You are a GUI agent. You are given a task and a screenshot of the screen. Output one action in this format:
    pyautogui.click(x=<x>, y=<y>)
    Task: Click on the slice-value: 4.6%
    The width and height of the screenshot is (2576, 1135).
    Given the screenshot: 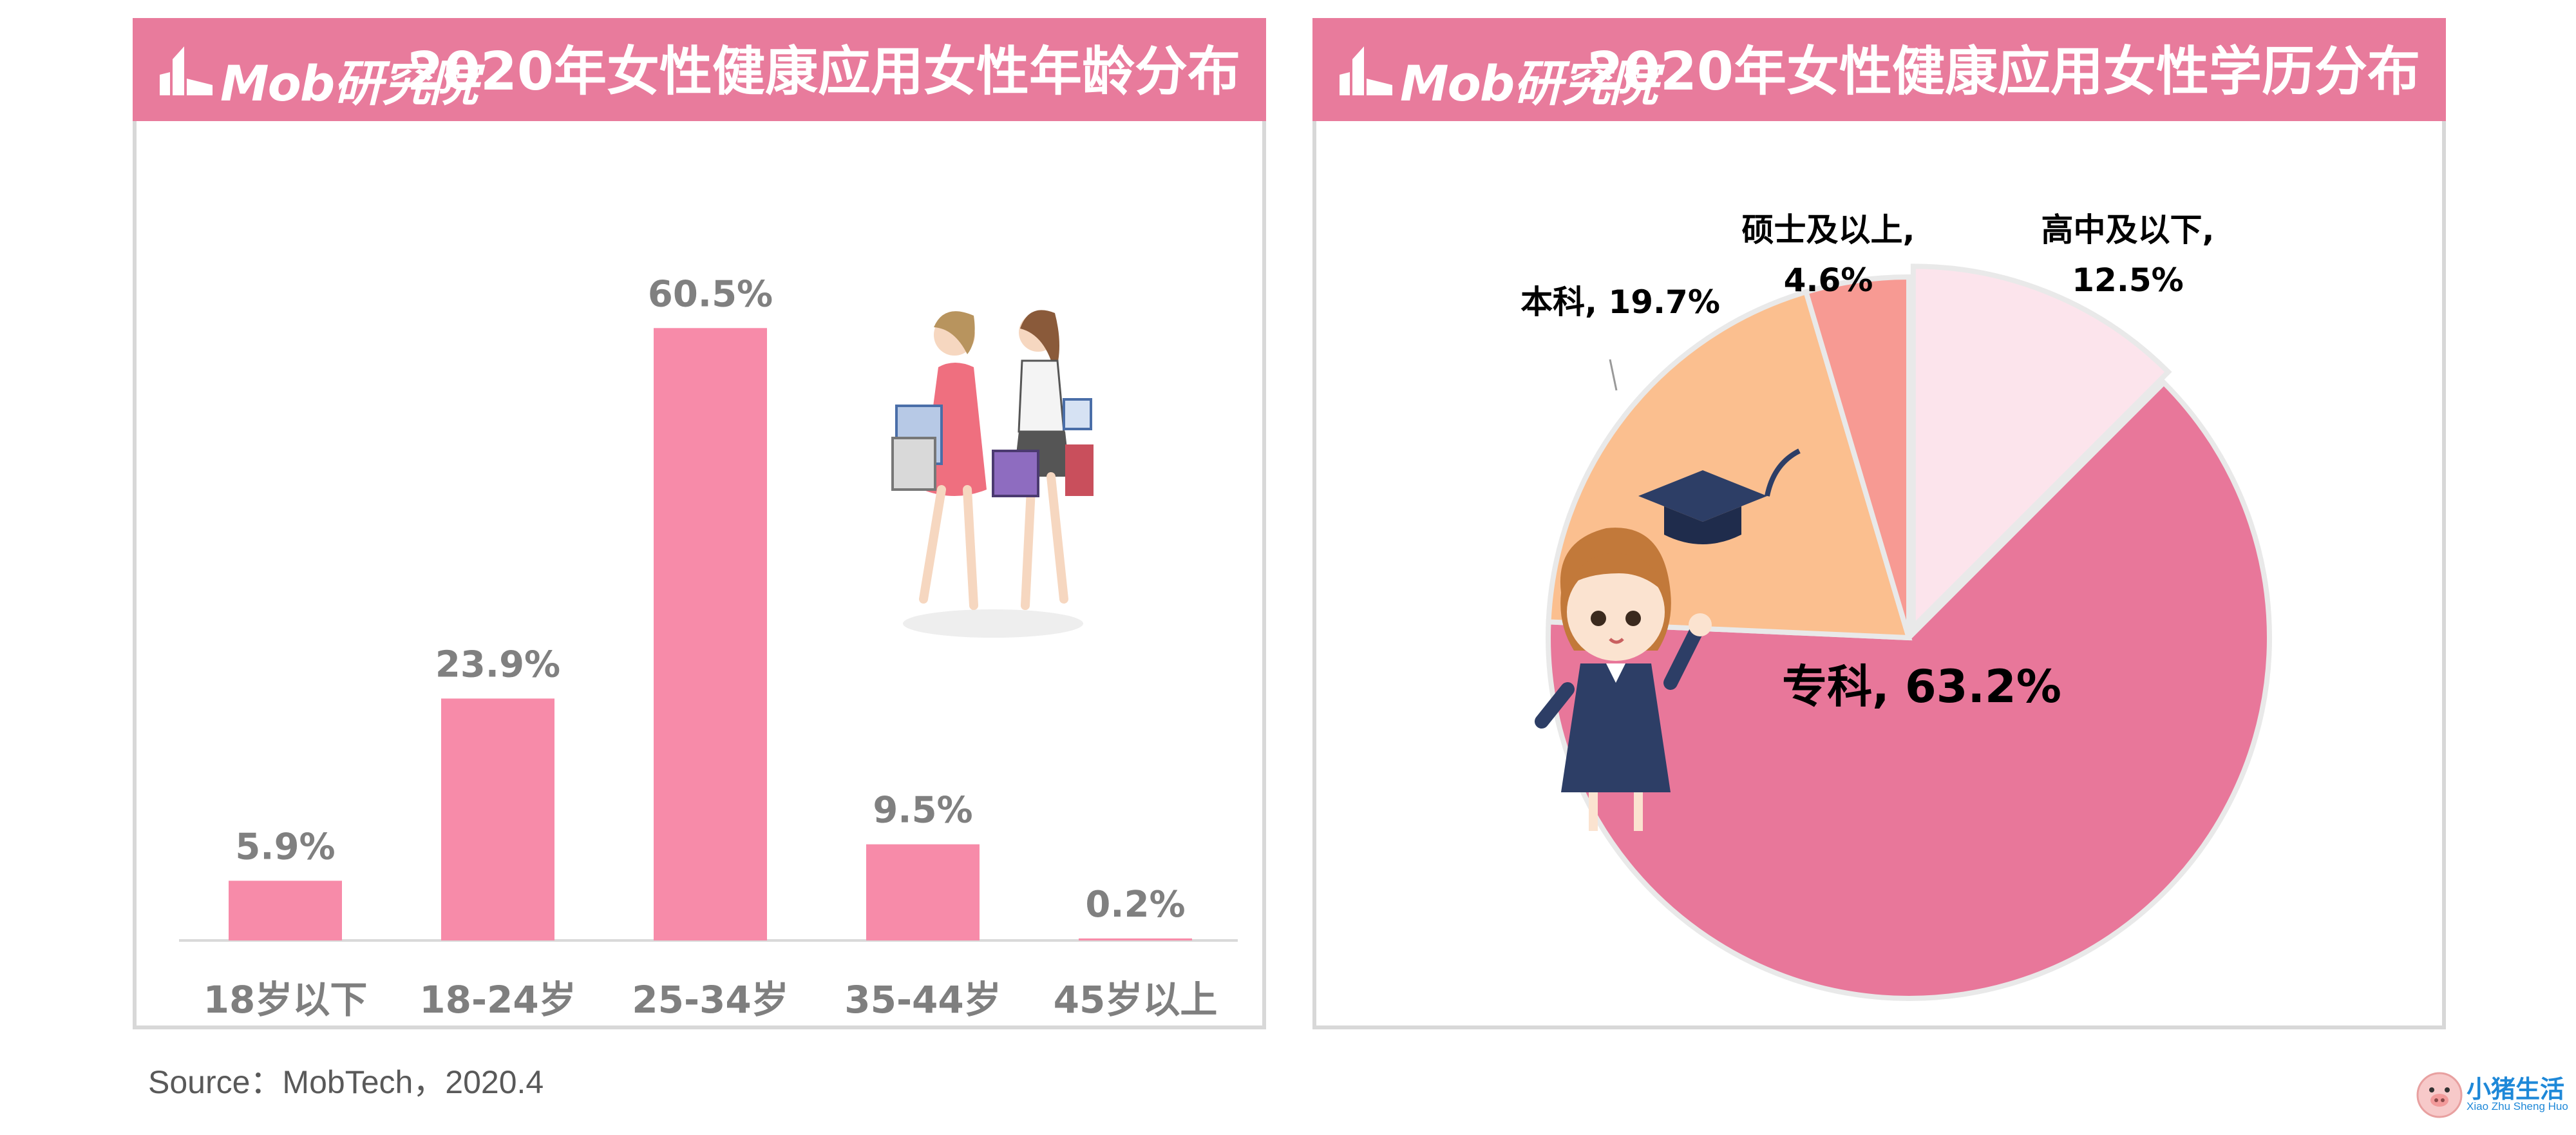 What is the action you would take?
    pyautogui.click(x=1828, y=280)
    